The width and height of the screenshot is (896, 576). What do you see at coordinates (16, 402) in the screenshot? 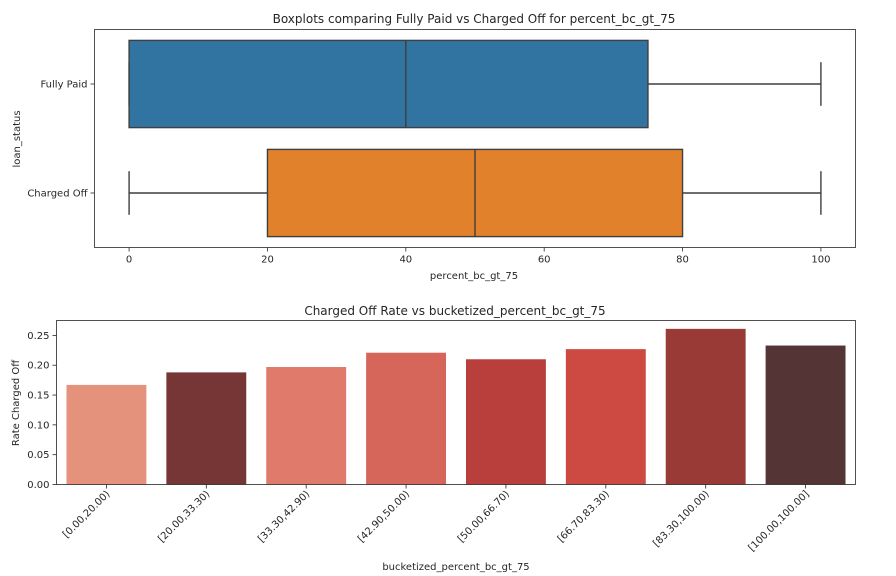
I see `bar-ylabel: Rate Charged Off` at bounding box center [16, 402].